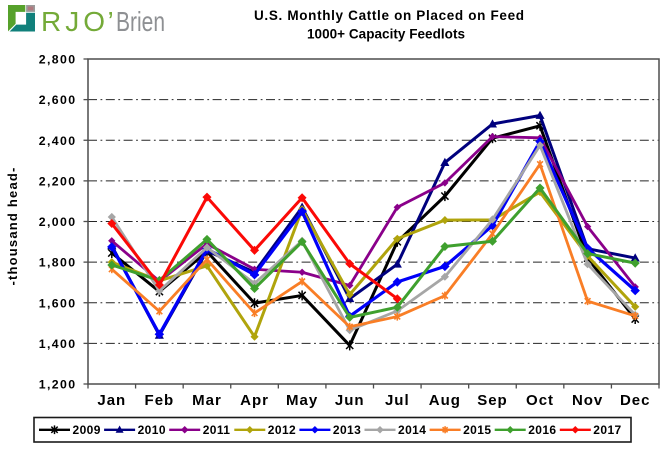  I want to click on svg-text:U.S. Monthly Cattle on Placed: U.S. Monthly Cattle on Placed on Feed, so click(389, 15).